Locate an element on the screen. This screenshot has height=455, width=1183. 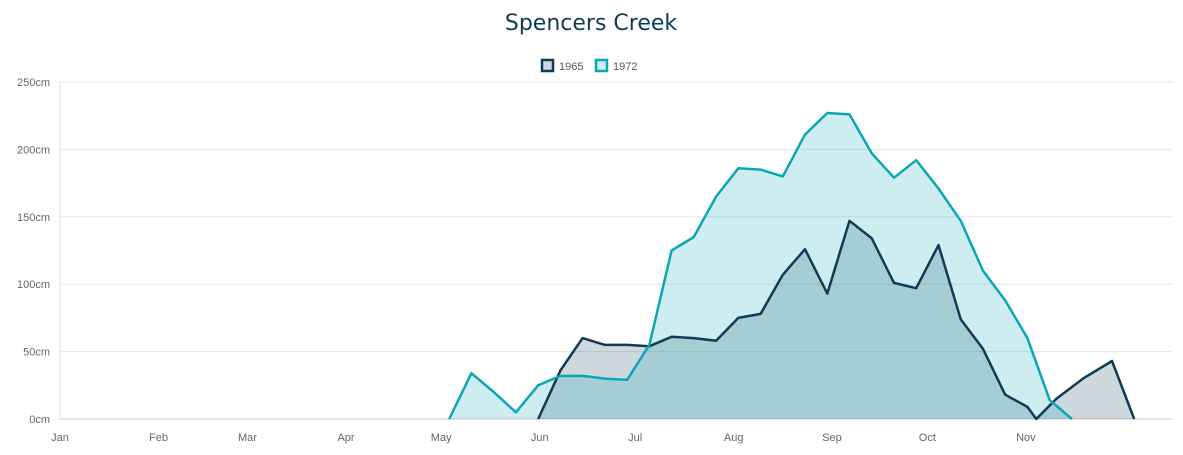
x-tick-label: Aug is located at coordinates (734, 438).